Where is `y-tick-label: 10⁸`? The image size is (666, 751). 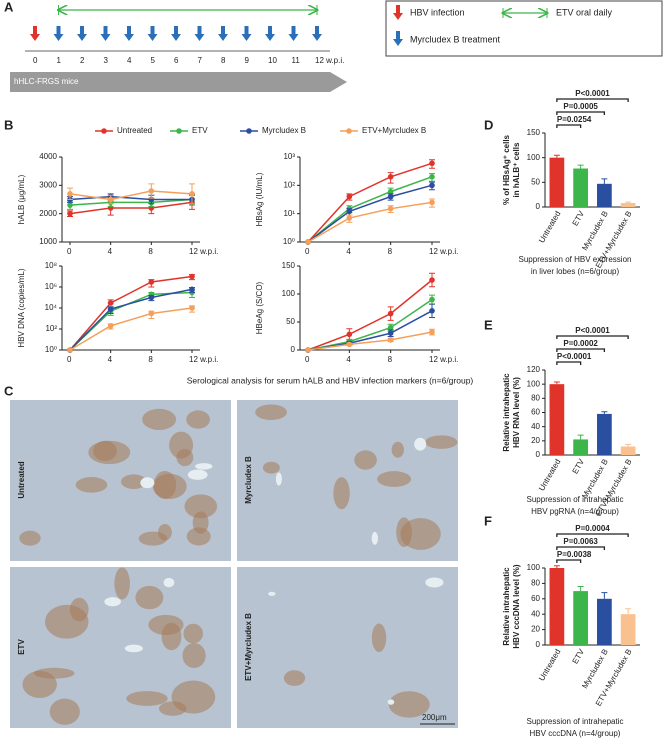
y-tick-label: 10⁸ is located at coordinates (51, 265).